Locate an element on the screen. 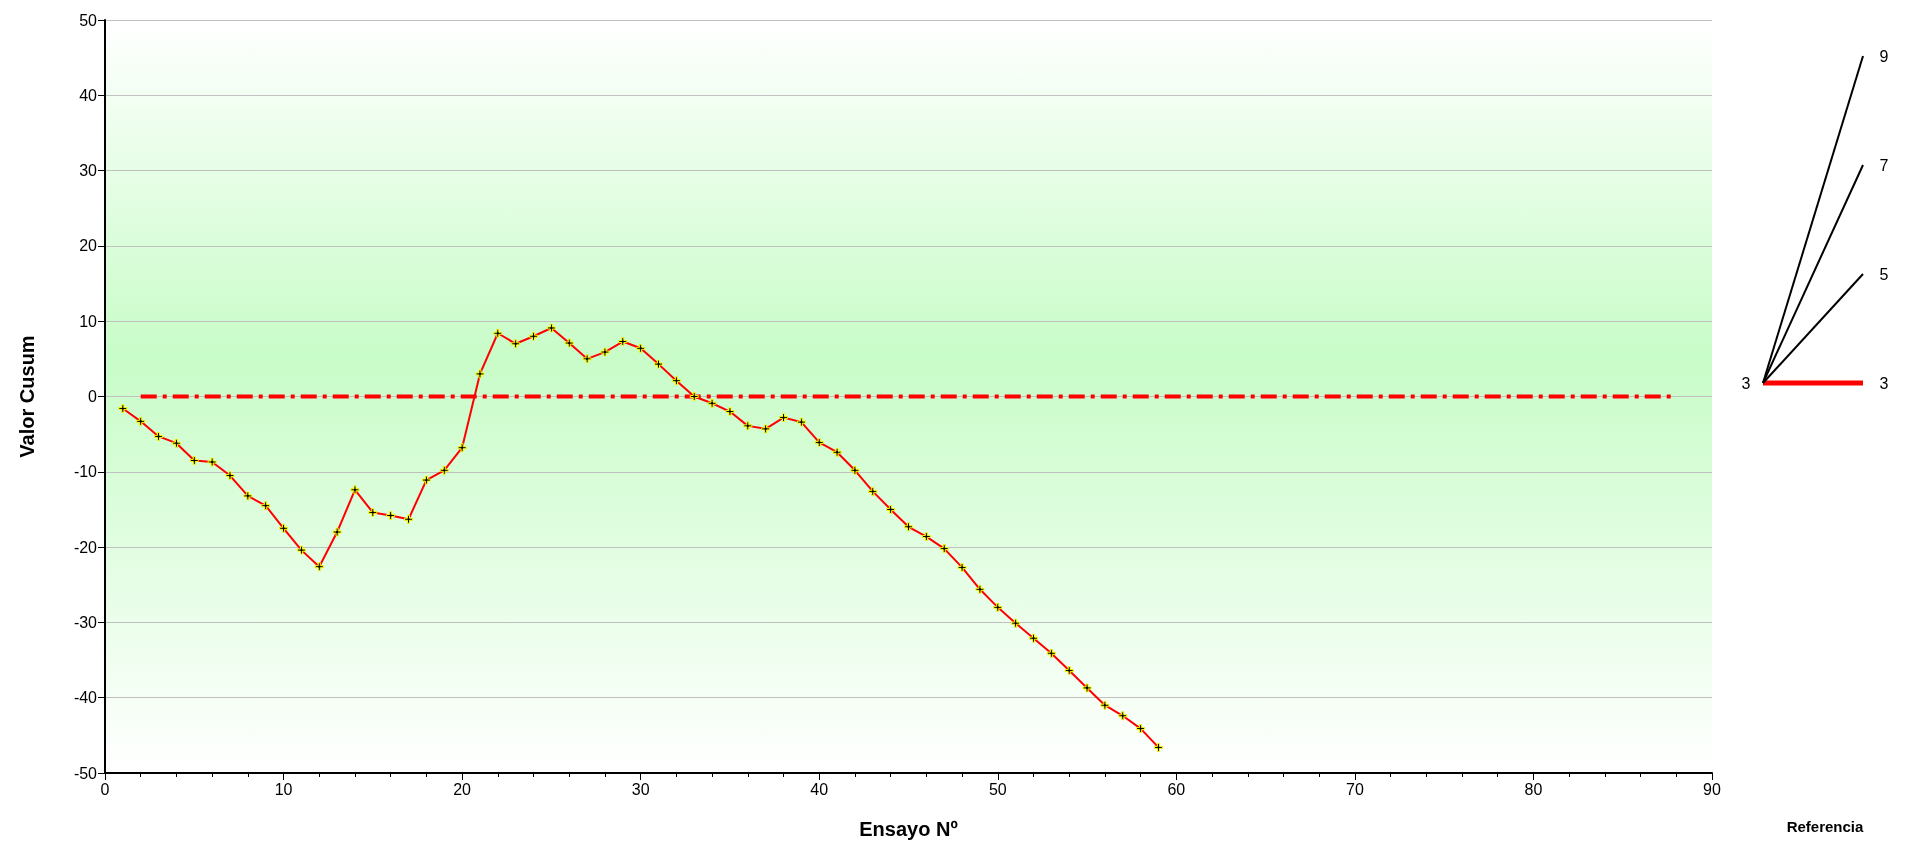  y-axis-title: Valor Cusum is located at coordinates (27, 396).